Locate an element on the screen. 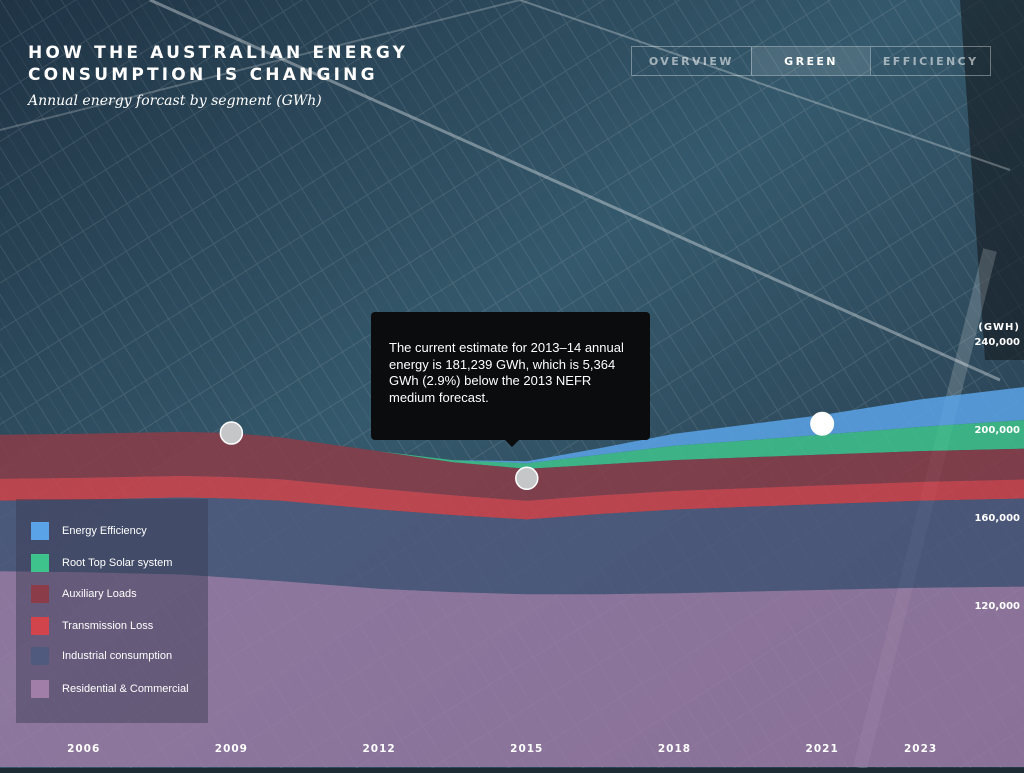  y-axis-unit-label: (GWH) is located at coordinates (999, 327).